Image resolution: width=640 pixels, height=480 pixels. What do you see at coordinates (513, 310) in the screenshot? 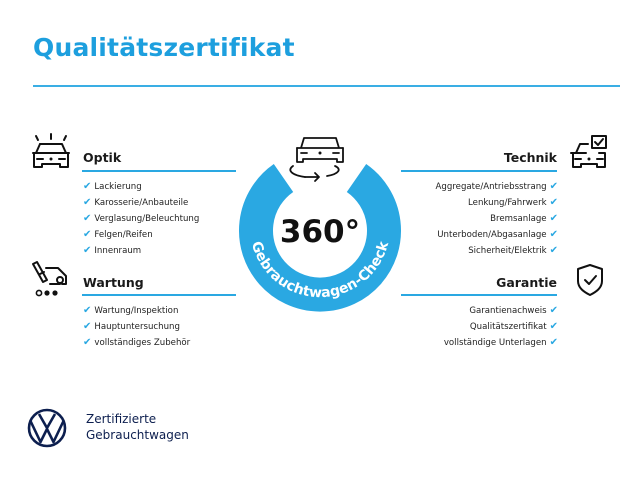
I see `list-item: Garantienachweis ✔` at bounding box center [513, 310].